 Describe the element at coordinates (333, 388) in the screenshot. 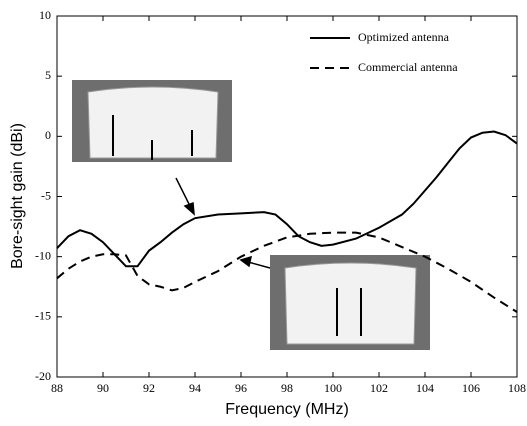

I see `x-tick-label: 100` at that location.